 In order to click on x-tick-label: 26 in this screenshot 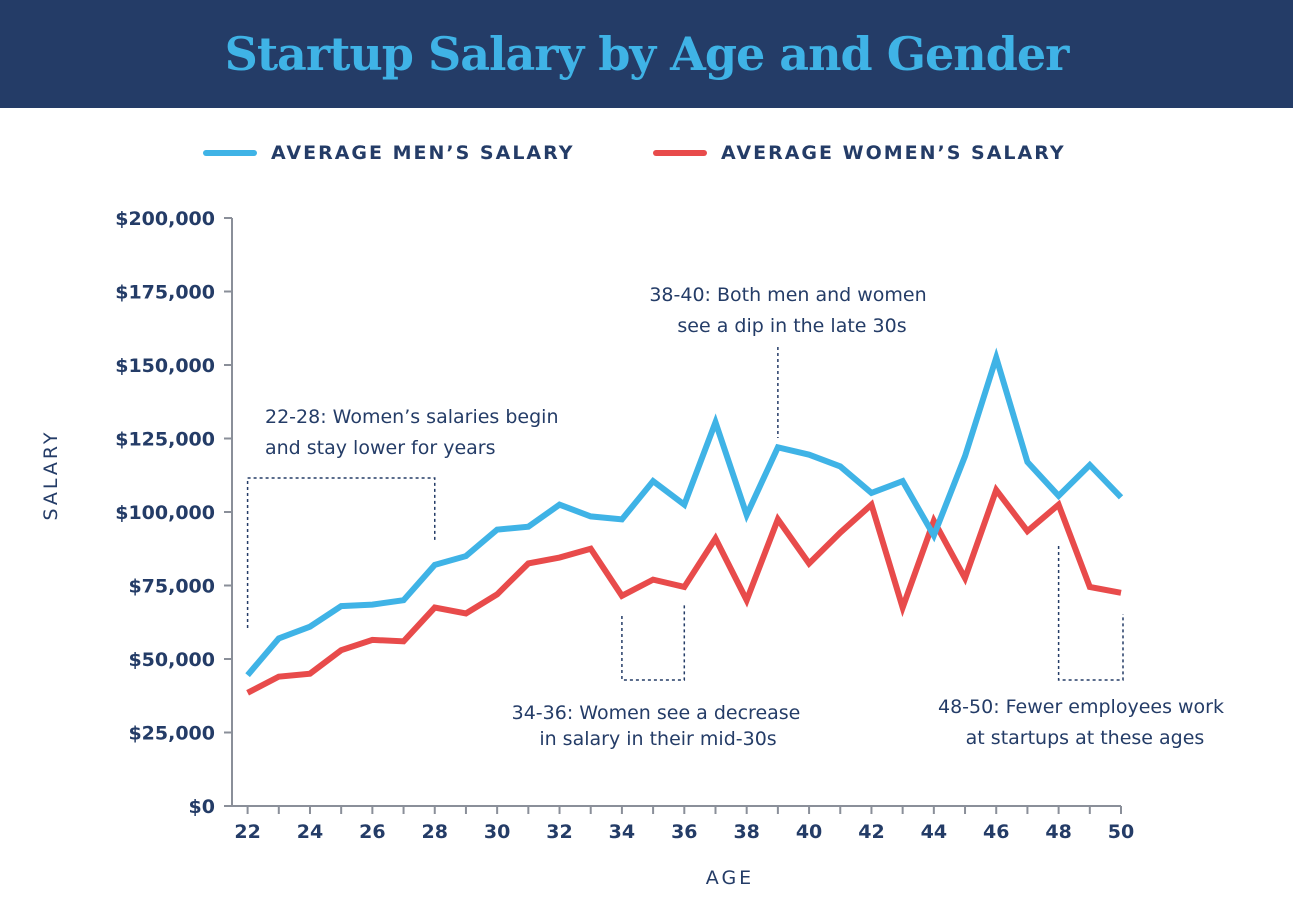, I will do `click(372, 832)`.